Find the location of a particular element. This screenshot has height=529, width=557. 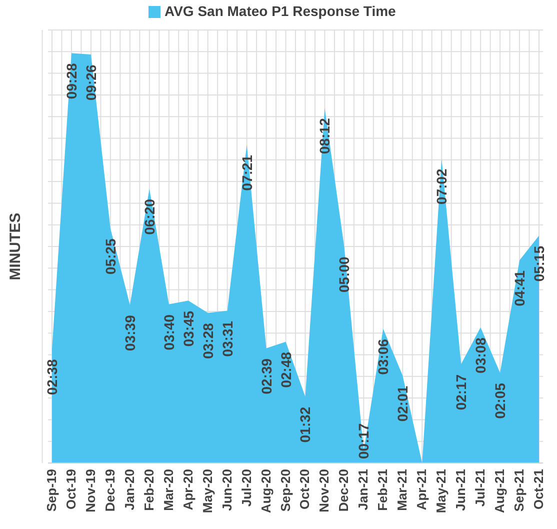

data-label: 03:08 is located at coordinates (480, 355).